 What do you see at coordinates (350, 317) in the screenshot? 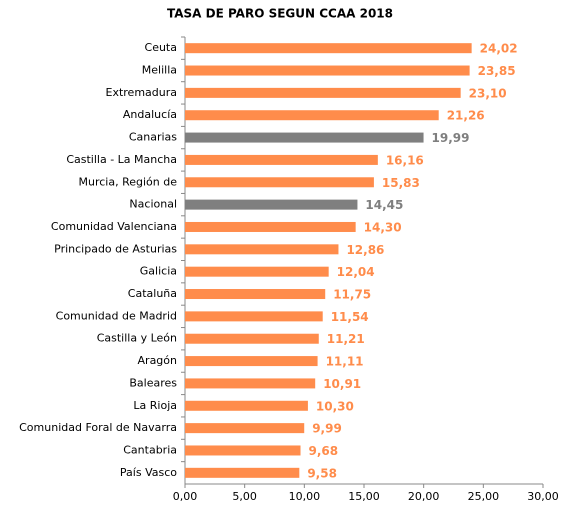
I see `value-label: 11,54` at bounding box center [350, 317].